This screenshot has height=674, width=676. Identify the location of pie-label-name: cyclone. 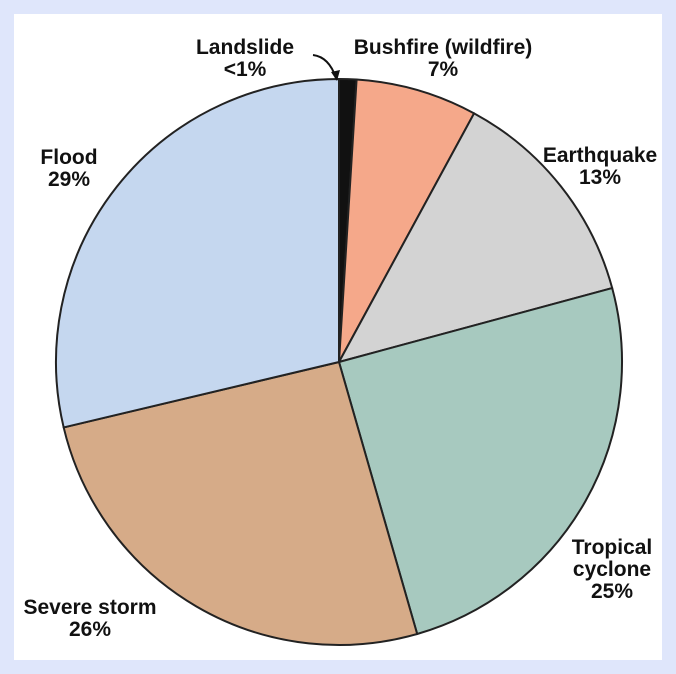
(612, 569).